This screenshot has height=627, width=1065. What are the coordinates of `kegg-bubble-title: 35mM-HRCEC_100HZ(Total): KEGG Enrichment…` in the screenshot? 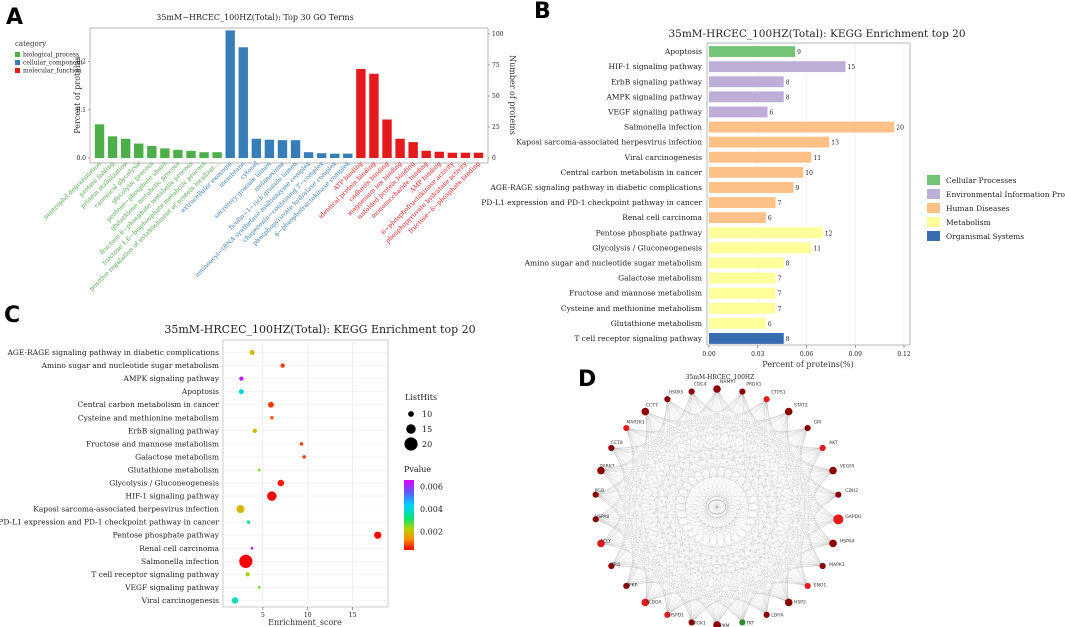 It's located at (319, 329).